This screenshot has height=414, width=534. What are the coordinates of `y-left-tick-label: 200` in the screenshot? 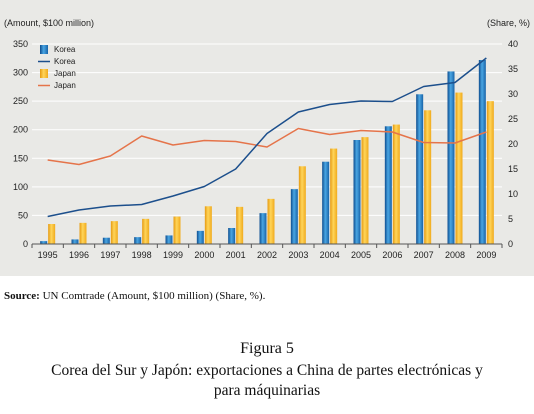 It's located at (20, 130).